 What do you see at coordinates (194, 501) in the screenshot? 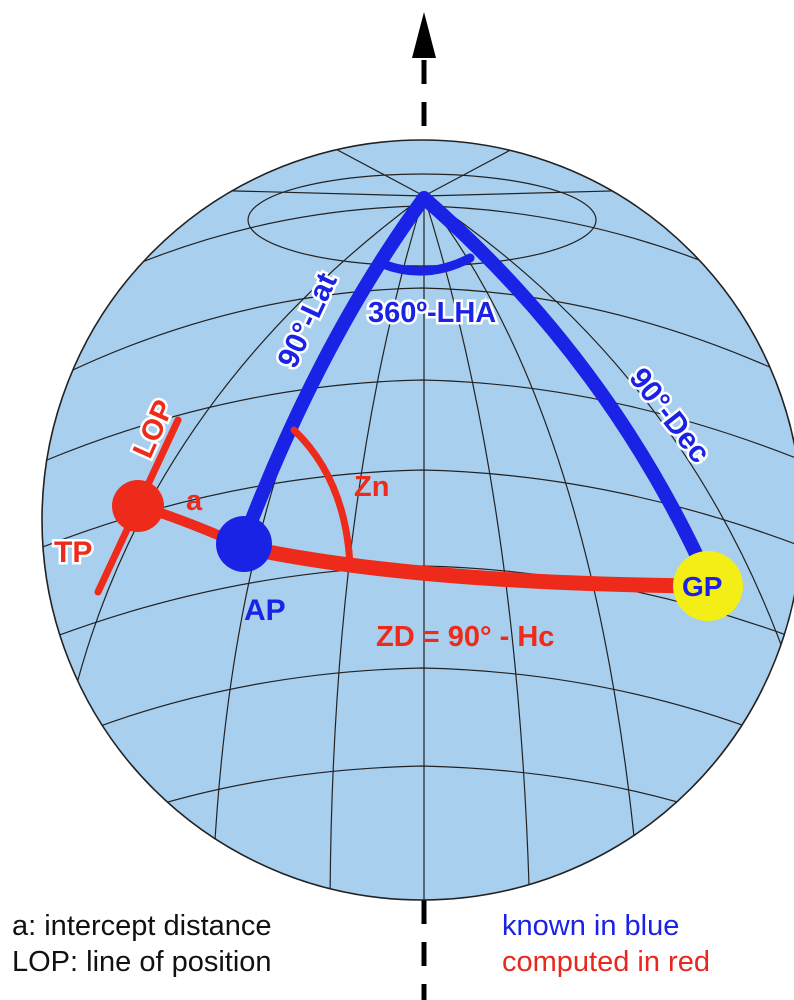
I see `label-a: a` at bounding box center [194, 501].